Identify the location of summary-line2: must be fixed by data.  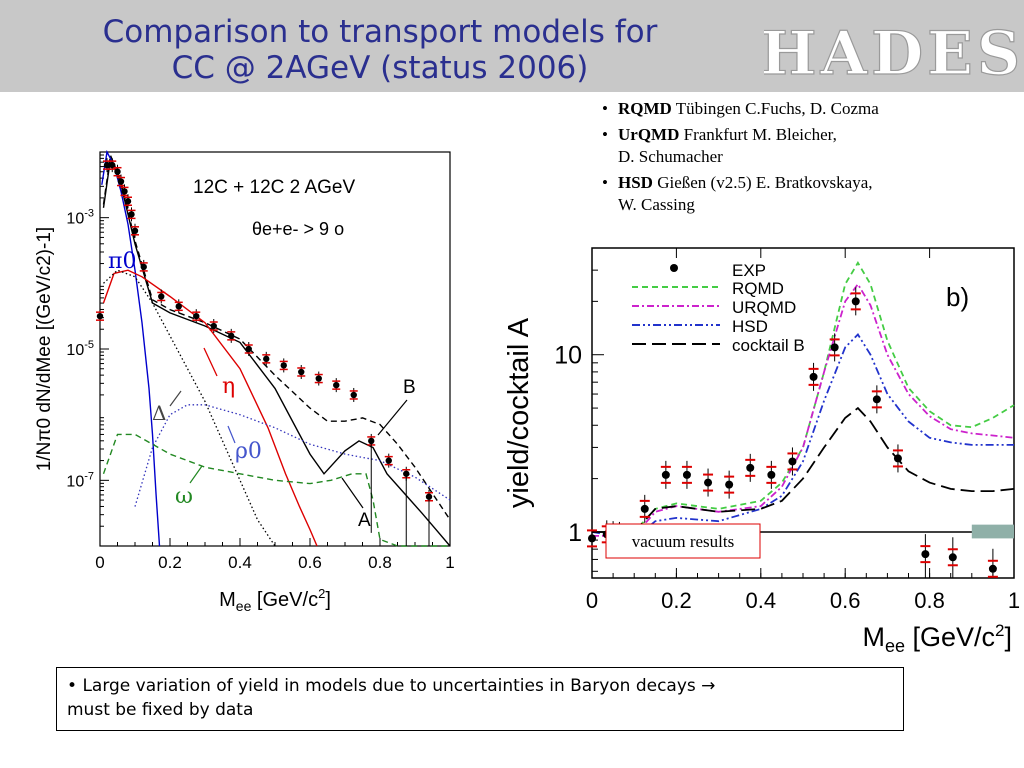
(160, 710).